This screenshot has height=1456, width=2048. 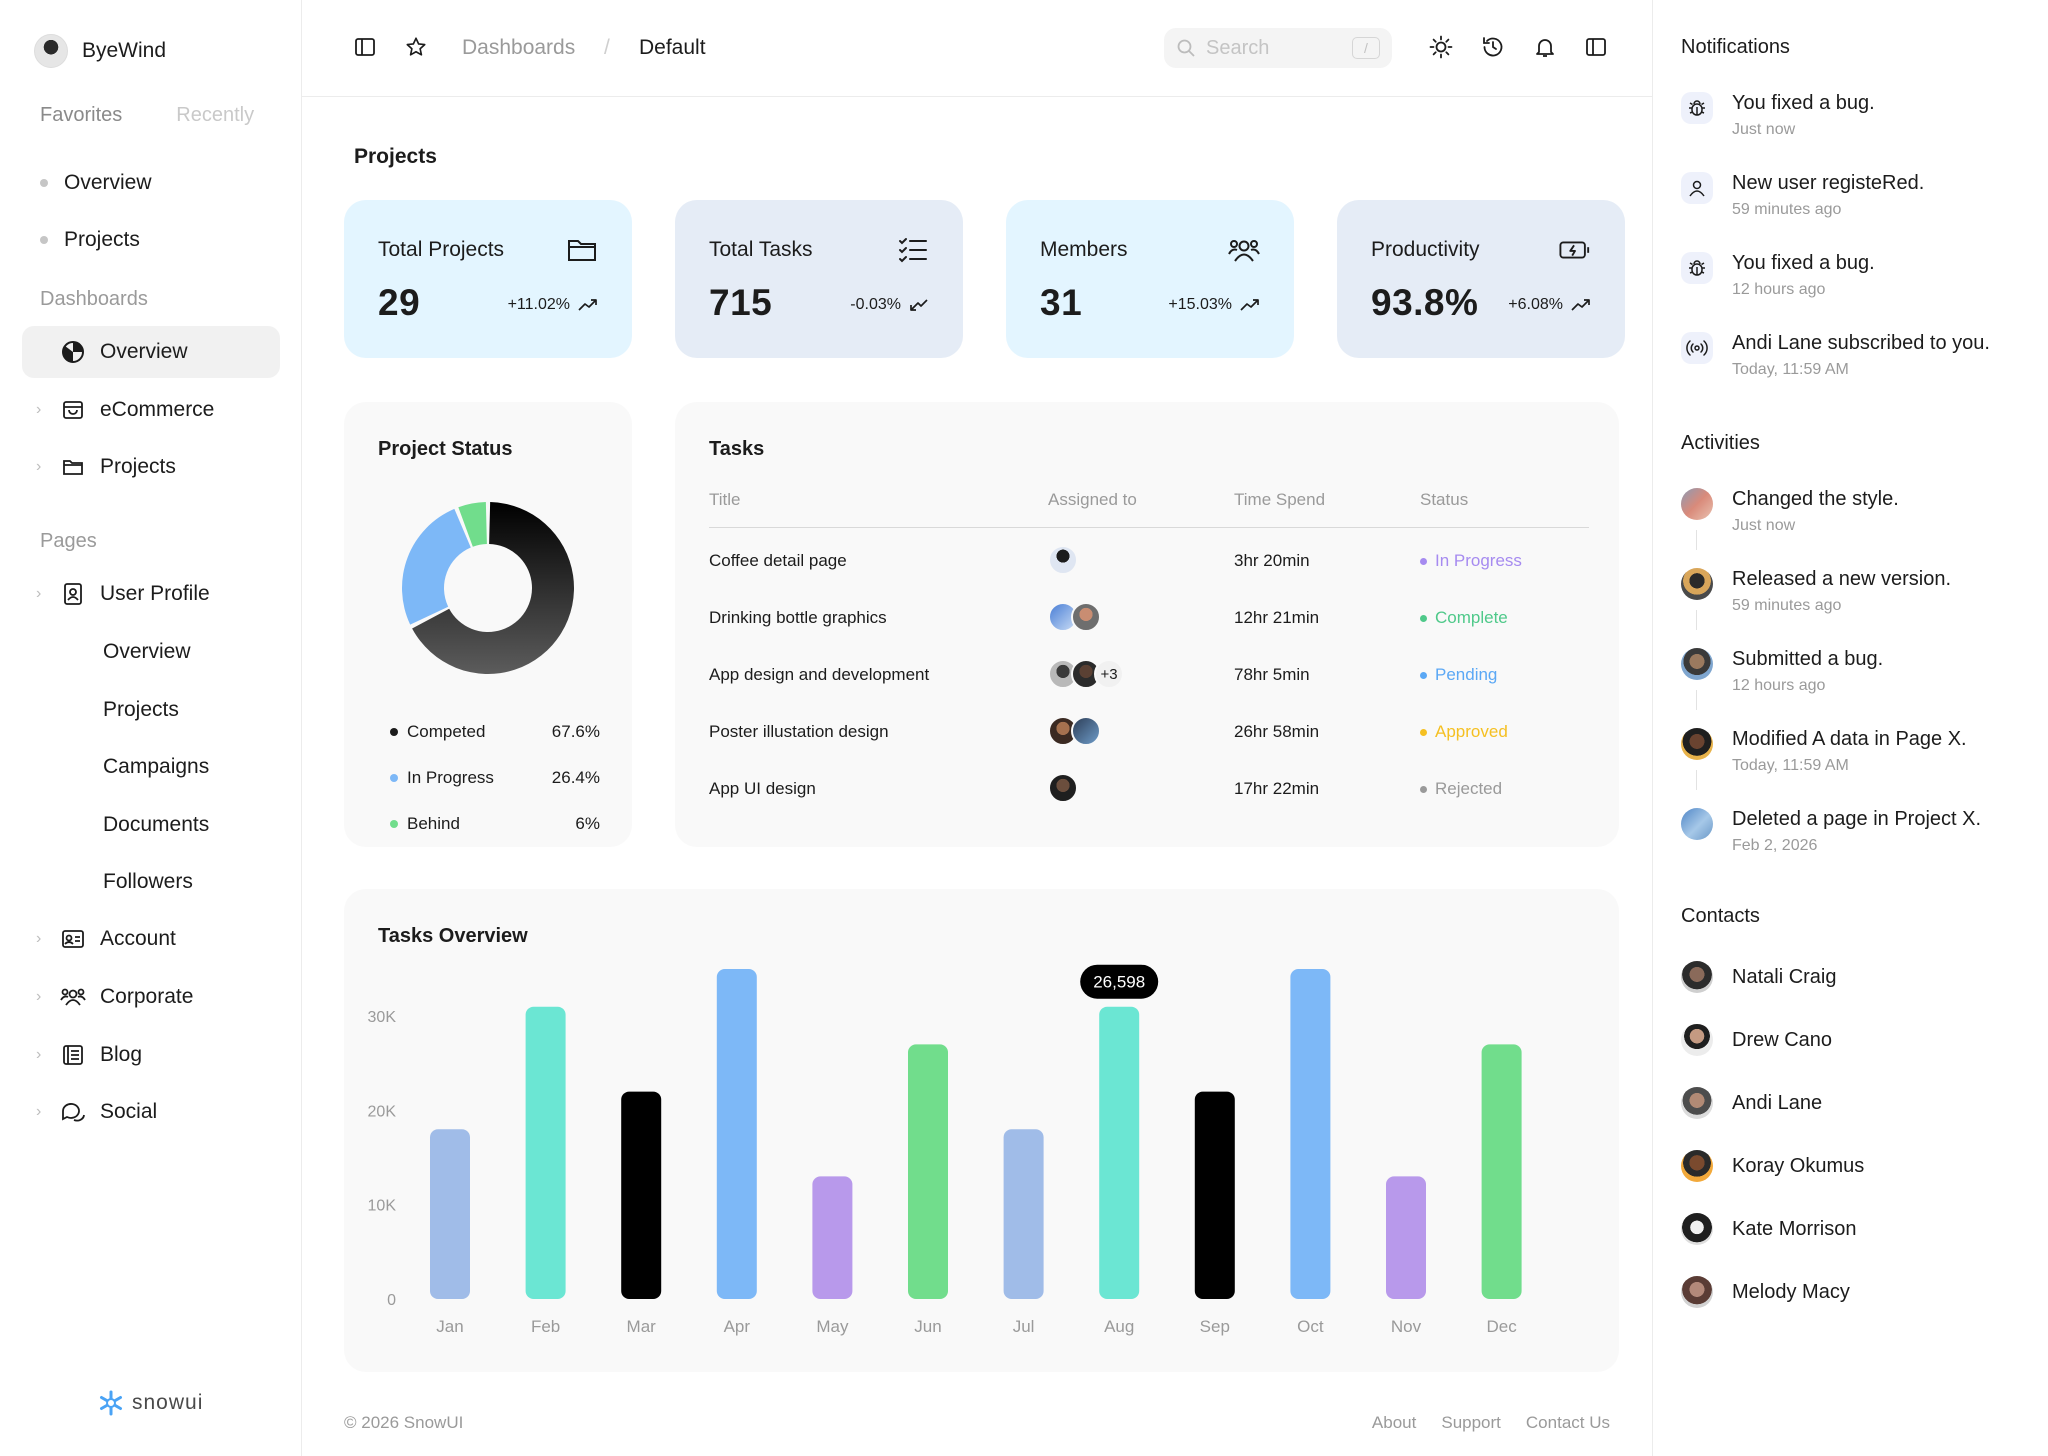 I want to click on brand: ByeWind, so click(x=100, y=51).